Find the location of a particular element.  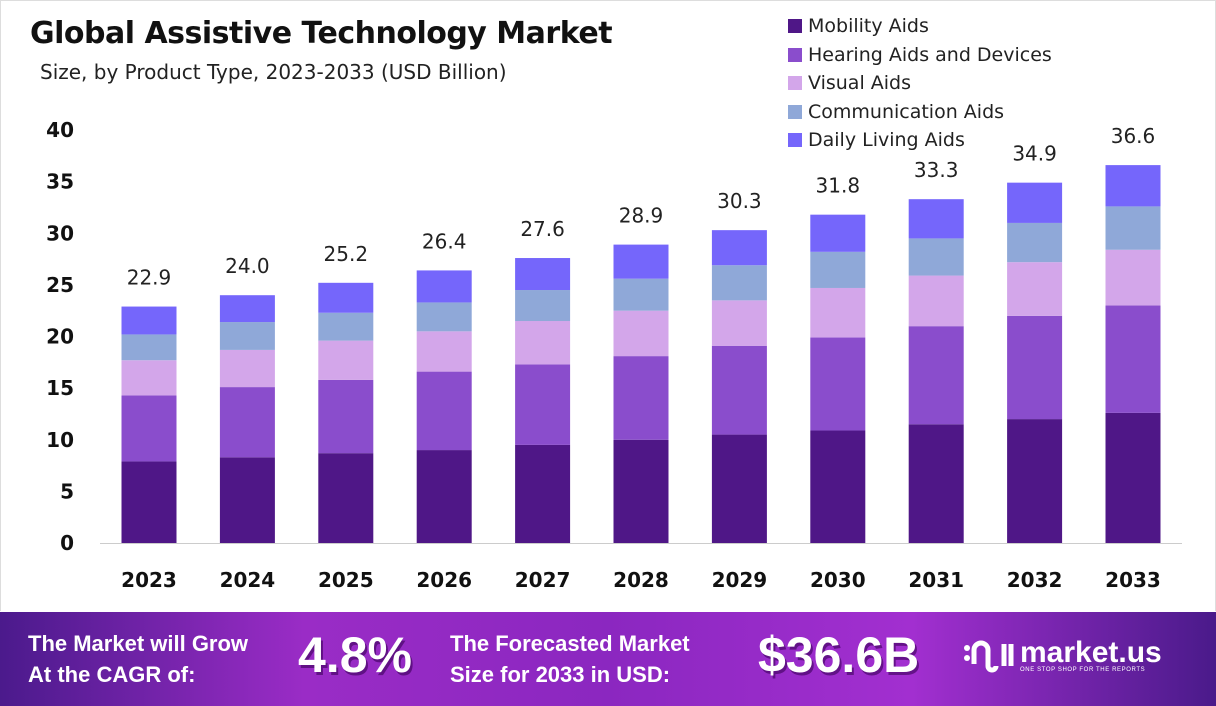

total-data-label: 22.9 is located at coordinates (149, 278).